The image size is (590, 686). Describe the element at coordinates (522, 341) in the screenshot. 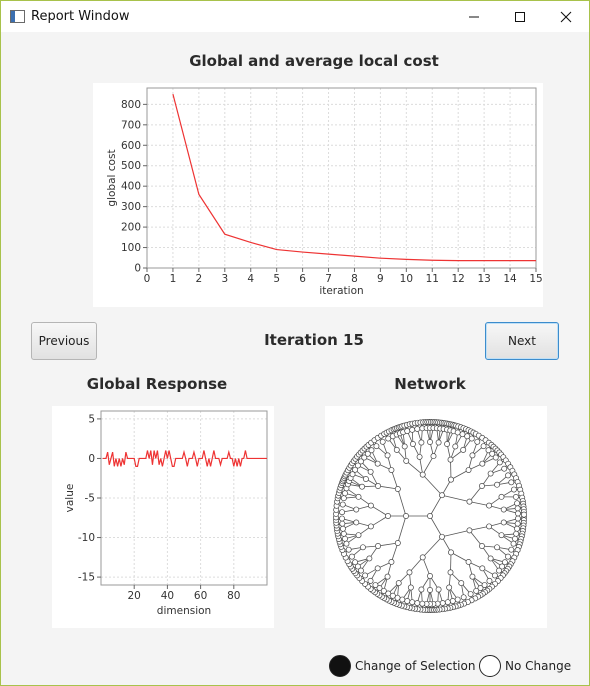

I see `next-button: Next` at that location.